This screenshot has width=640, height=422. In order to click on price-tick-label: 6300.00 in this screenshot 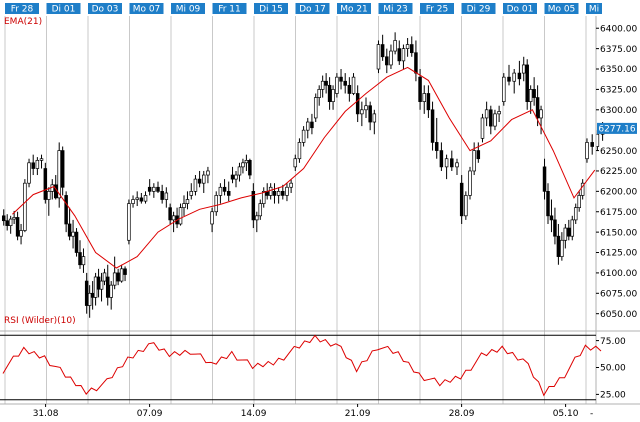, I will do `click(618, 111)`.